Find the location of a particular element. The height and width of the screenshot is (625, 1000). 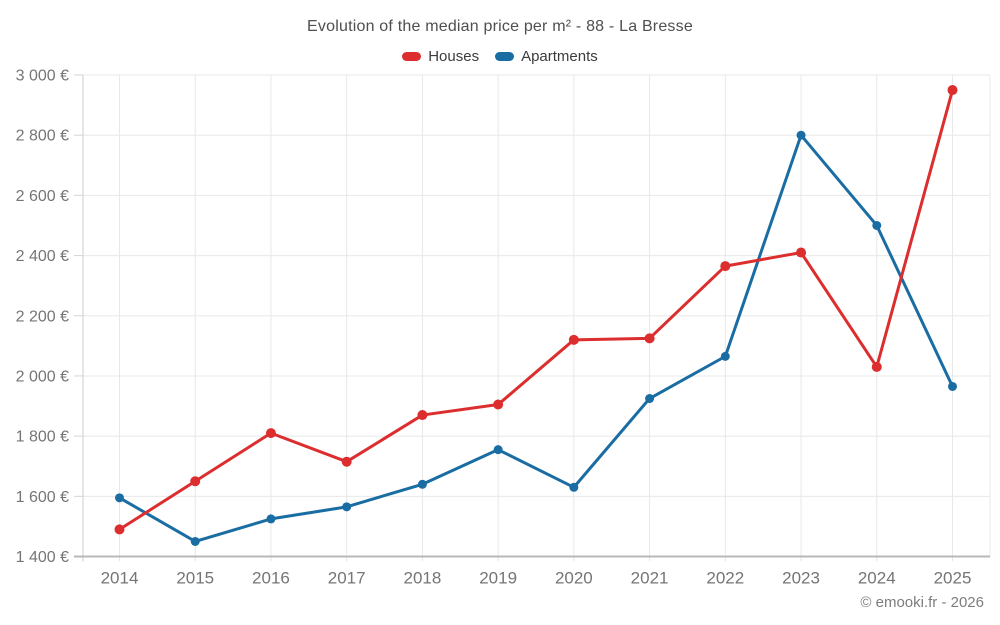

x-axis-label: 2018 is located at coordinates (422, 578).